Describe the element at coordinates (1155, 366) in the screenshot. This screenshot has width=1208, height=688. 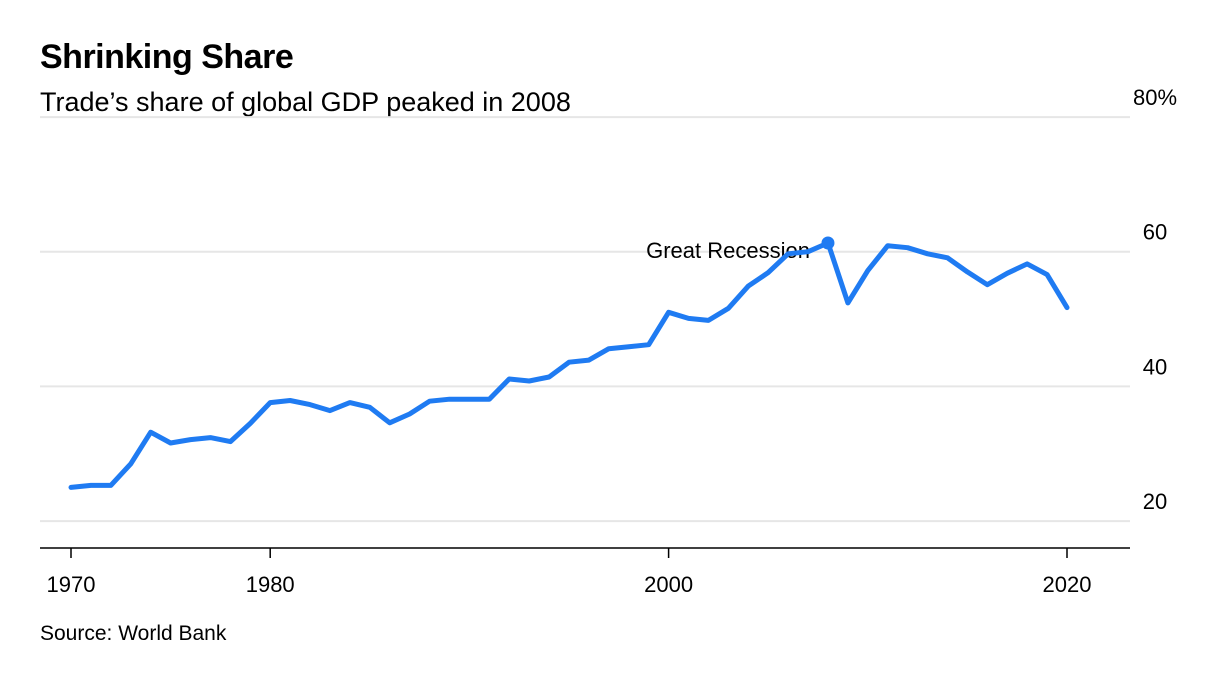
I see `y-tick-label: 40` at that location.